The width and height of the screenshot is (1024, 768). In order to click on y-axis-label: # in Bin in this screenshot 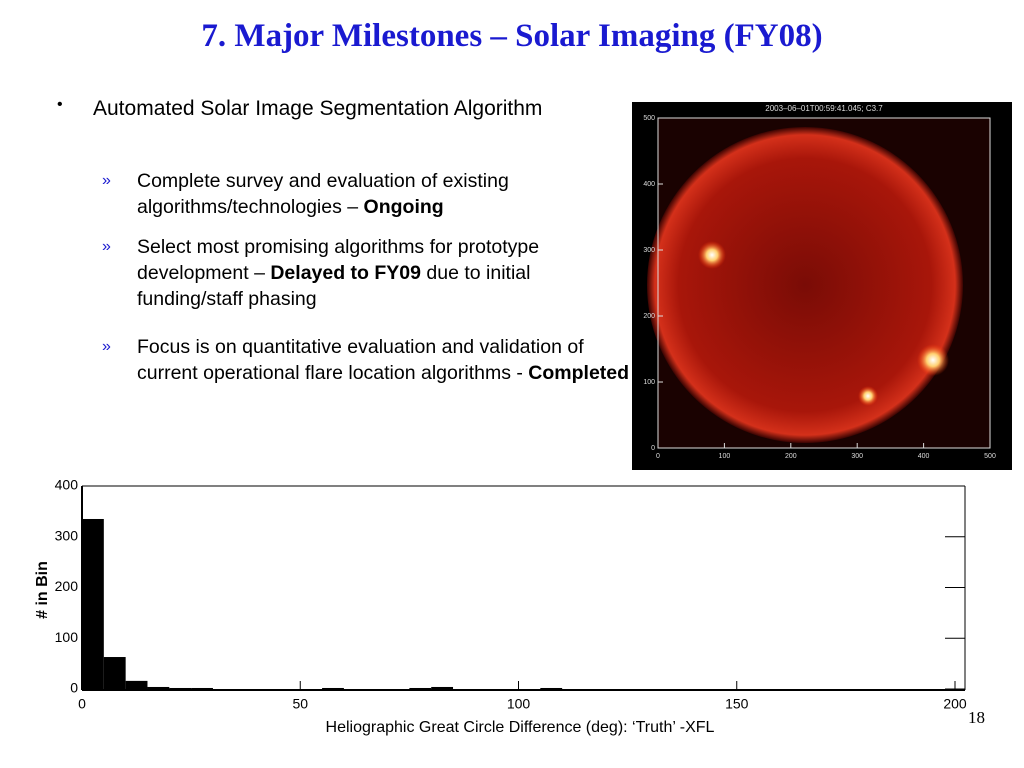, I will do `click(42, 590)`.